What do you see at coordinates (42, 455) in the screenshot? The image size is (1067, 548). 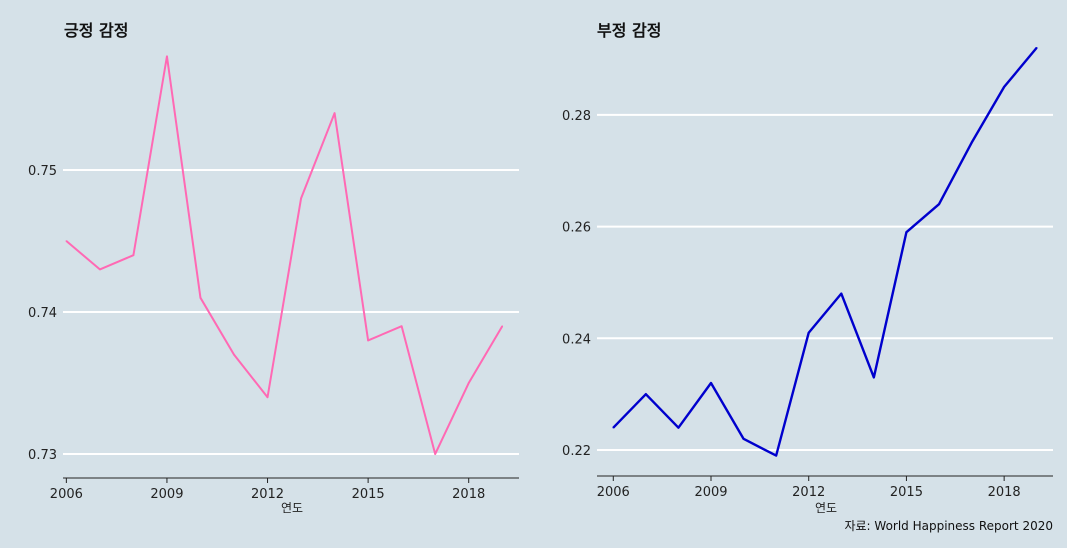 I see `y-tick-label: 0.73` at bounding box center [42, 455].